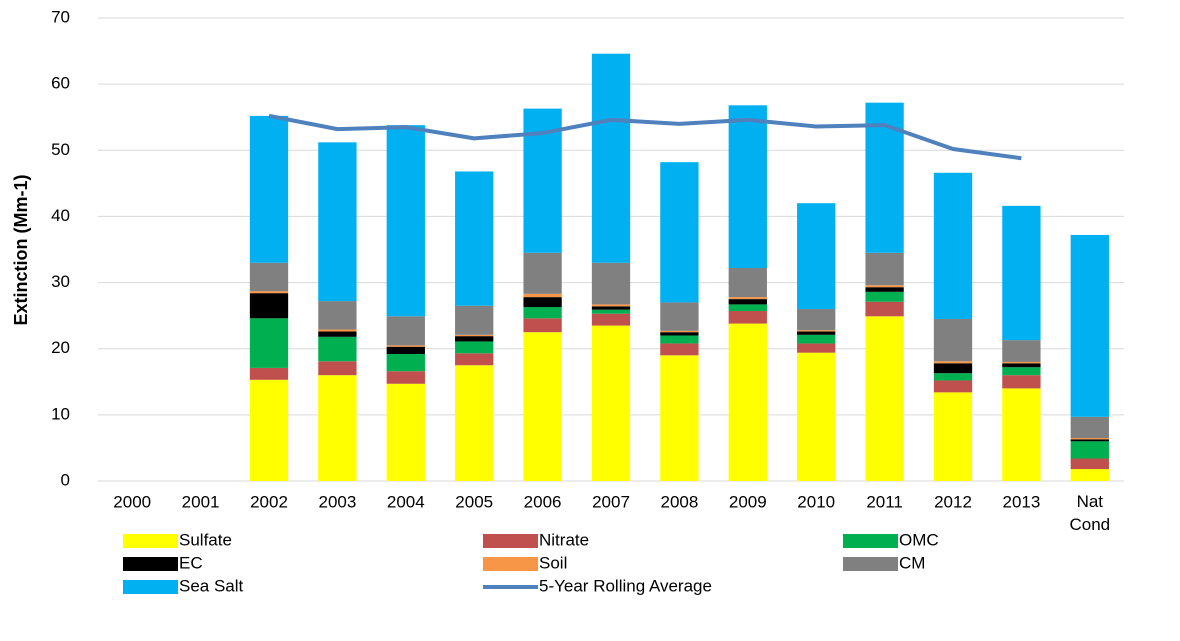 The height and width of the screenshot is (641, 1180). Describe the element at coordinates (60, 149) in the screenshot. I see `y-tick-label: 50` at that location.